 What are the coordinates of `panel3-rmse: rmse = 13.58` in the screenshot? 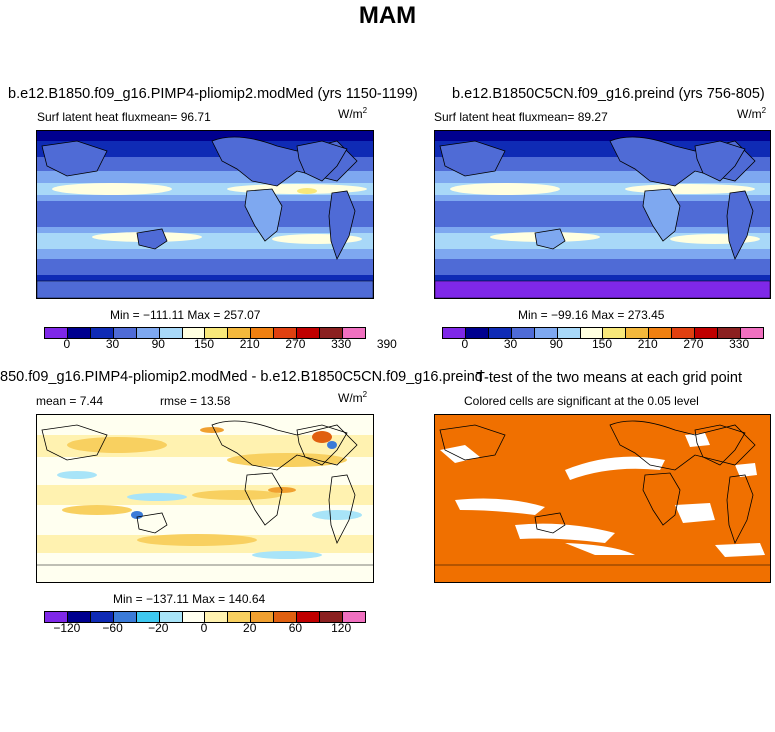 It's located at (195, 401).